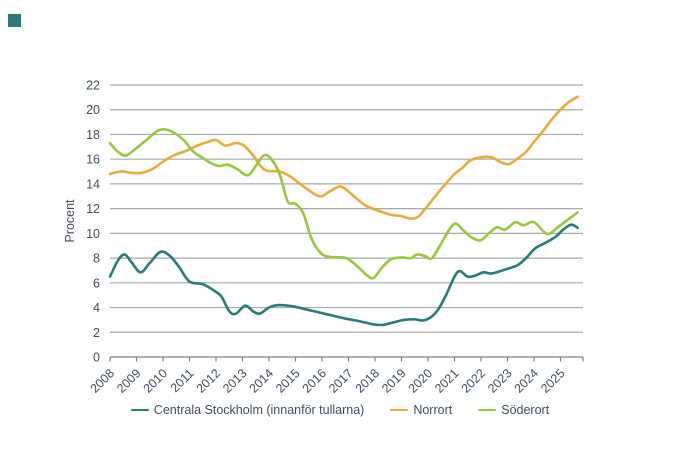 The height and width of the screenshot is (454, 680). What do you see at coordinates (341, 381) in the screenshot?
I see `x-tick-label: 2017` at bounding box center [341, 381].